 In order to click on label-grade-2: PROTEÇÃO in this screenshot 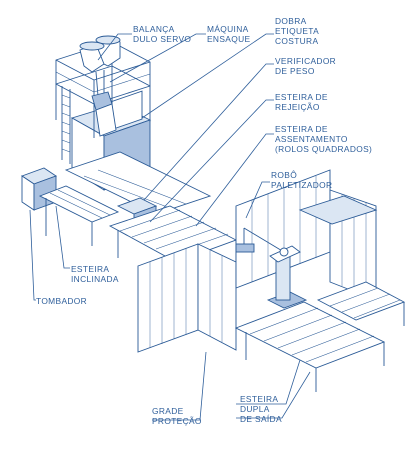, I will do `click(177, 421)`.